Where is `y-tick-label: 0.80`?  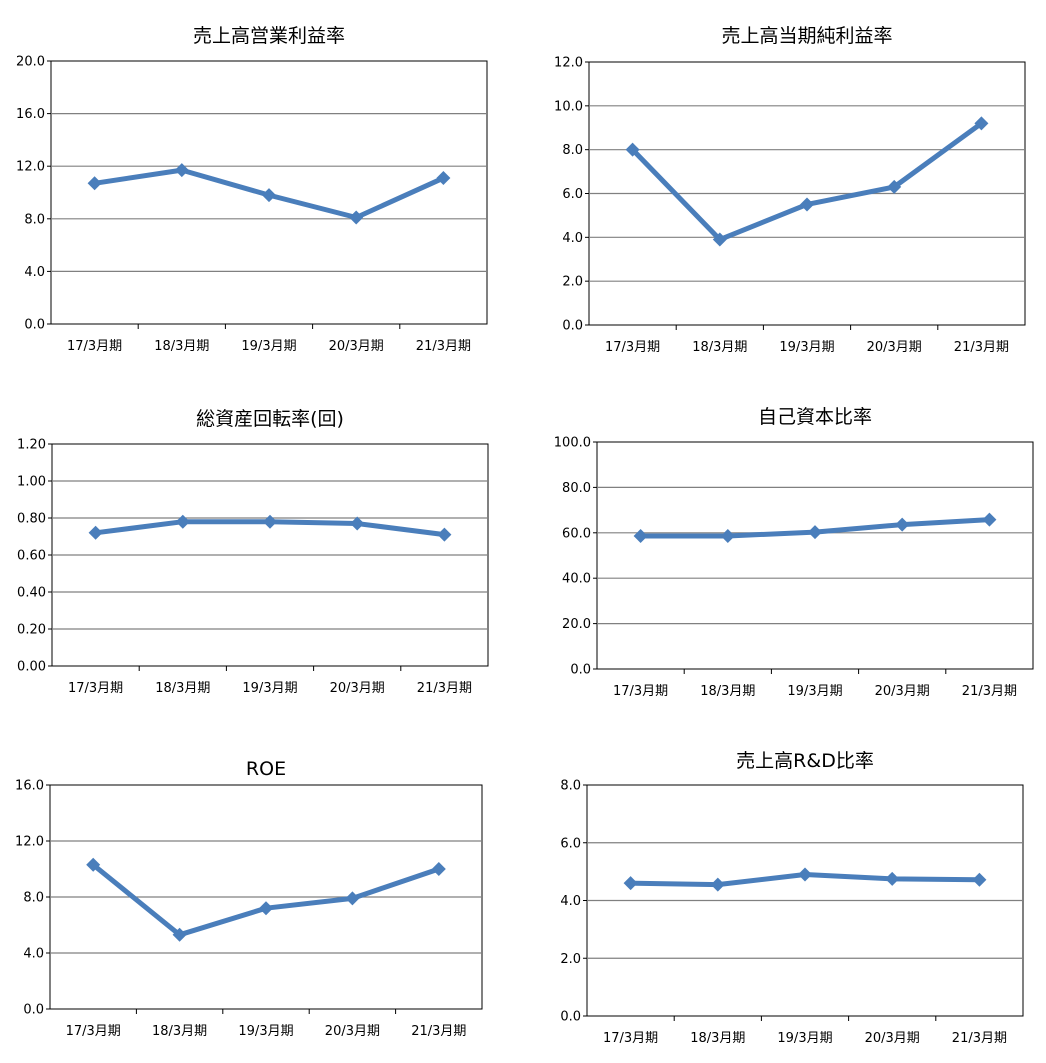 y-tick-label: 0.80 is located at coordinates (31, 519).